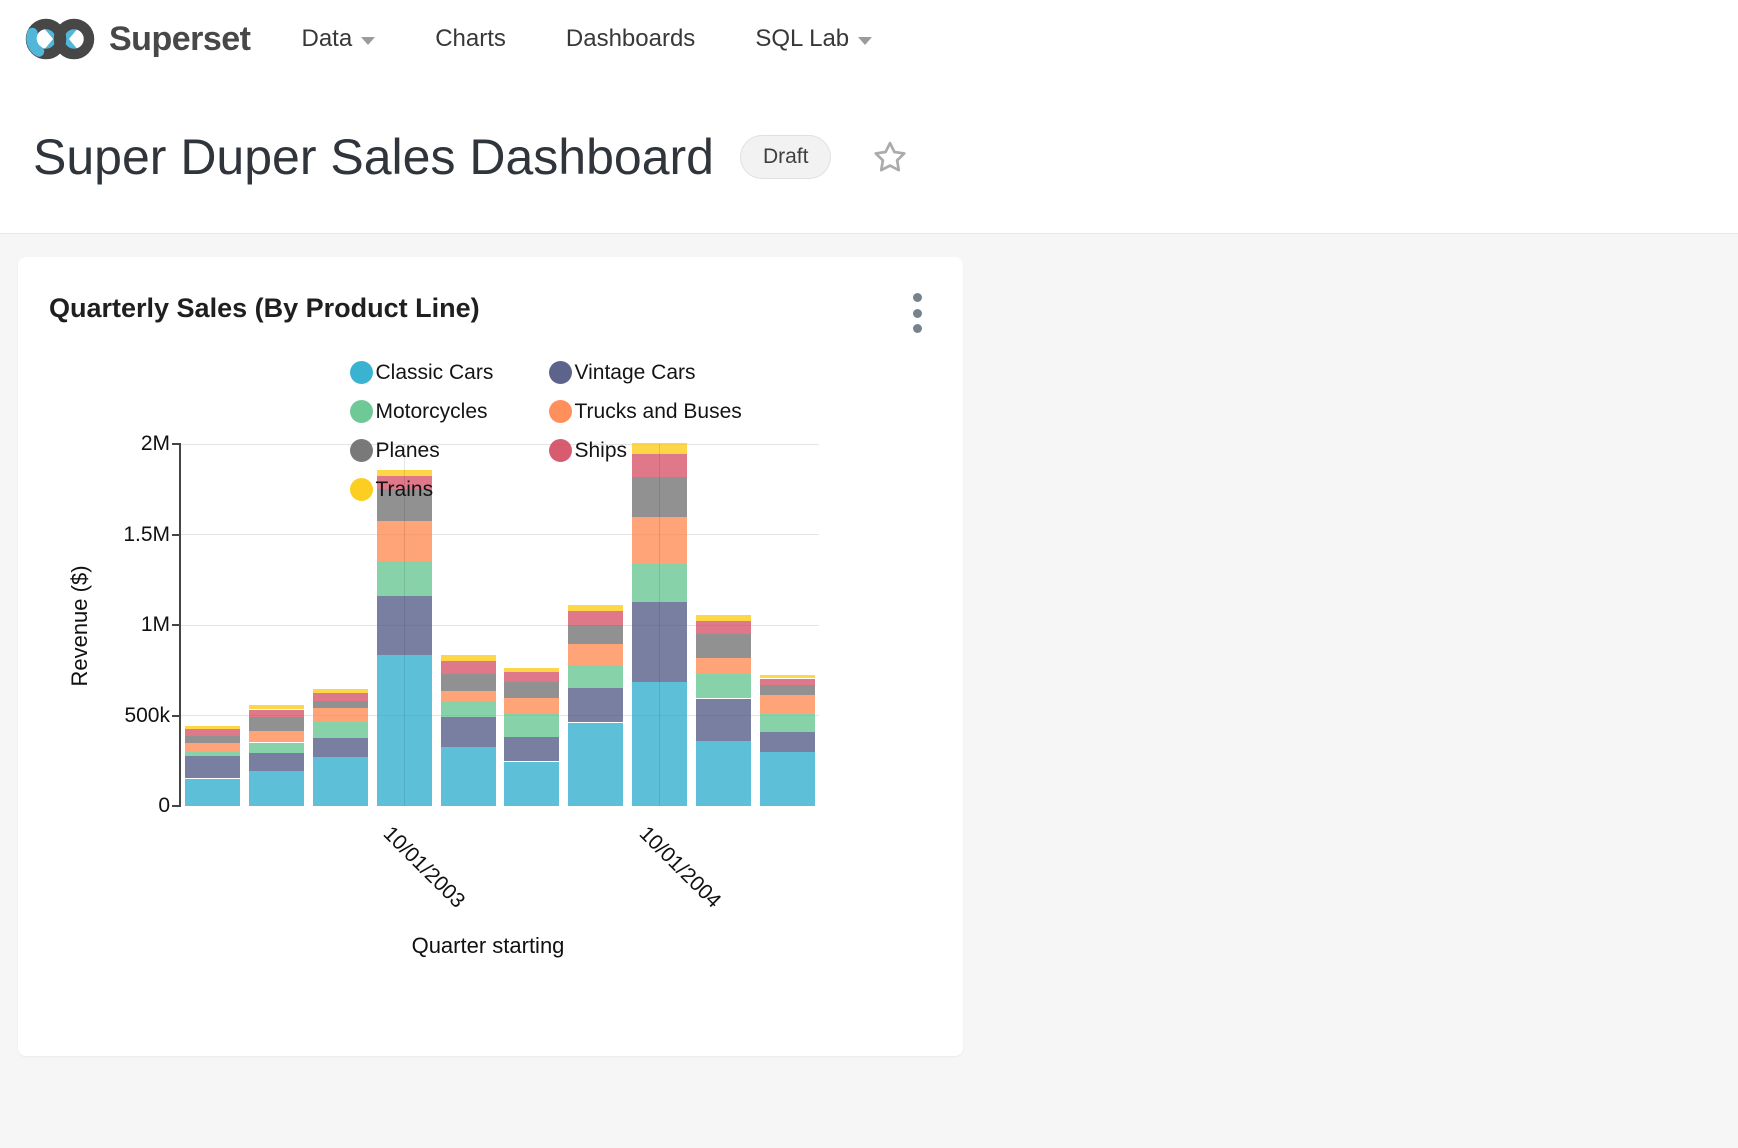 This screenshot has width=1738, height=1148. Describe the element at coordinates (630, 38) in the screenshot. I see `nav-item-dashboards: Dashboards` at that location.